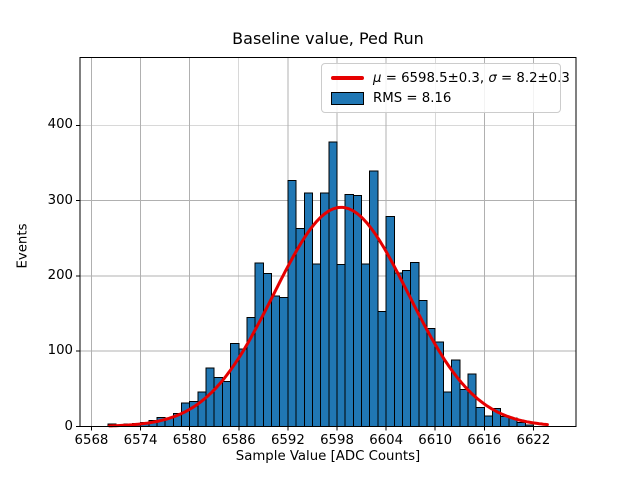  I want to click on mu-value: = 6598.5±0.3,, so click(435, 78).